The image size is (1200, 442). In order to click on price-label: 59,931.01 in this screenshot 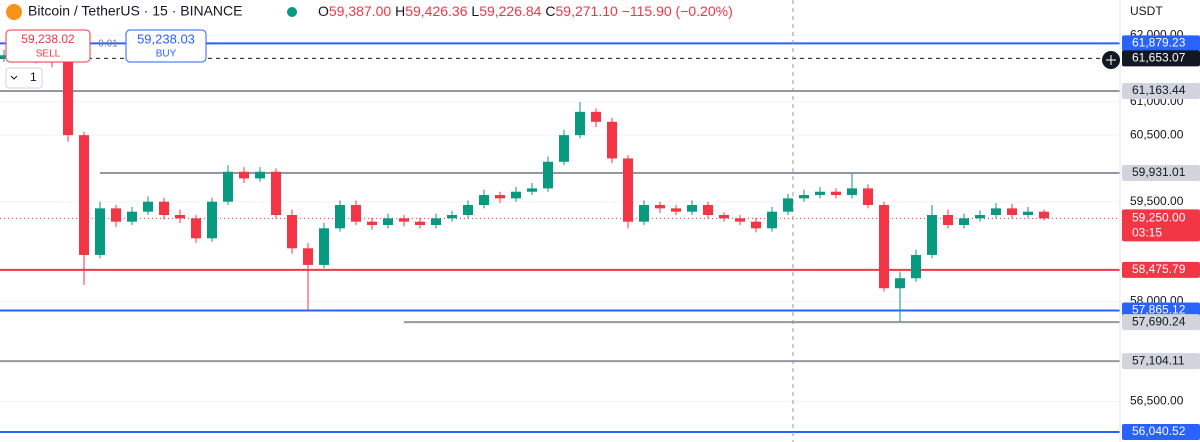, I will do `click(1159, 172)`.